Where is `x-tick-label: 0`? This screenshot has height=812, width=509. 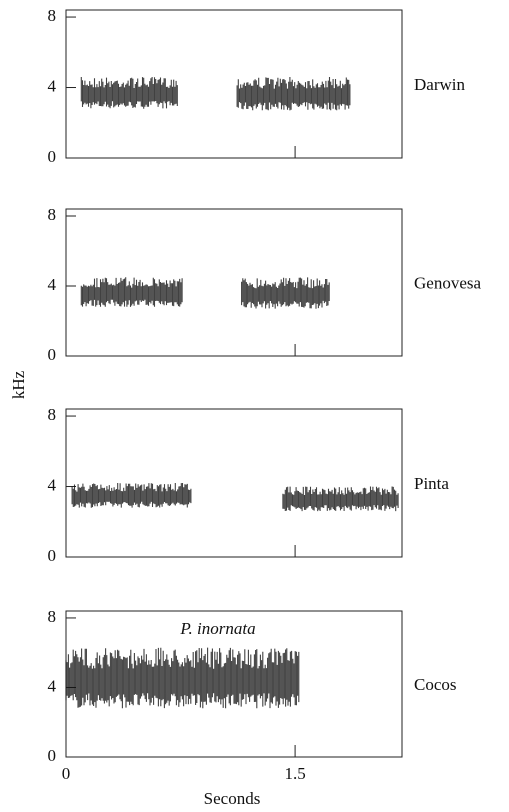
x-tick-label: 0 is located at coordinates (66, 773).